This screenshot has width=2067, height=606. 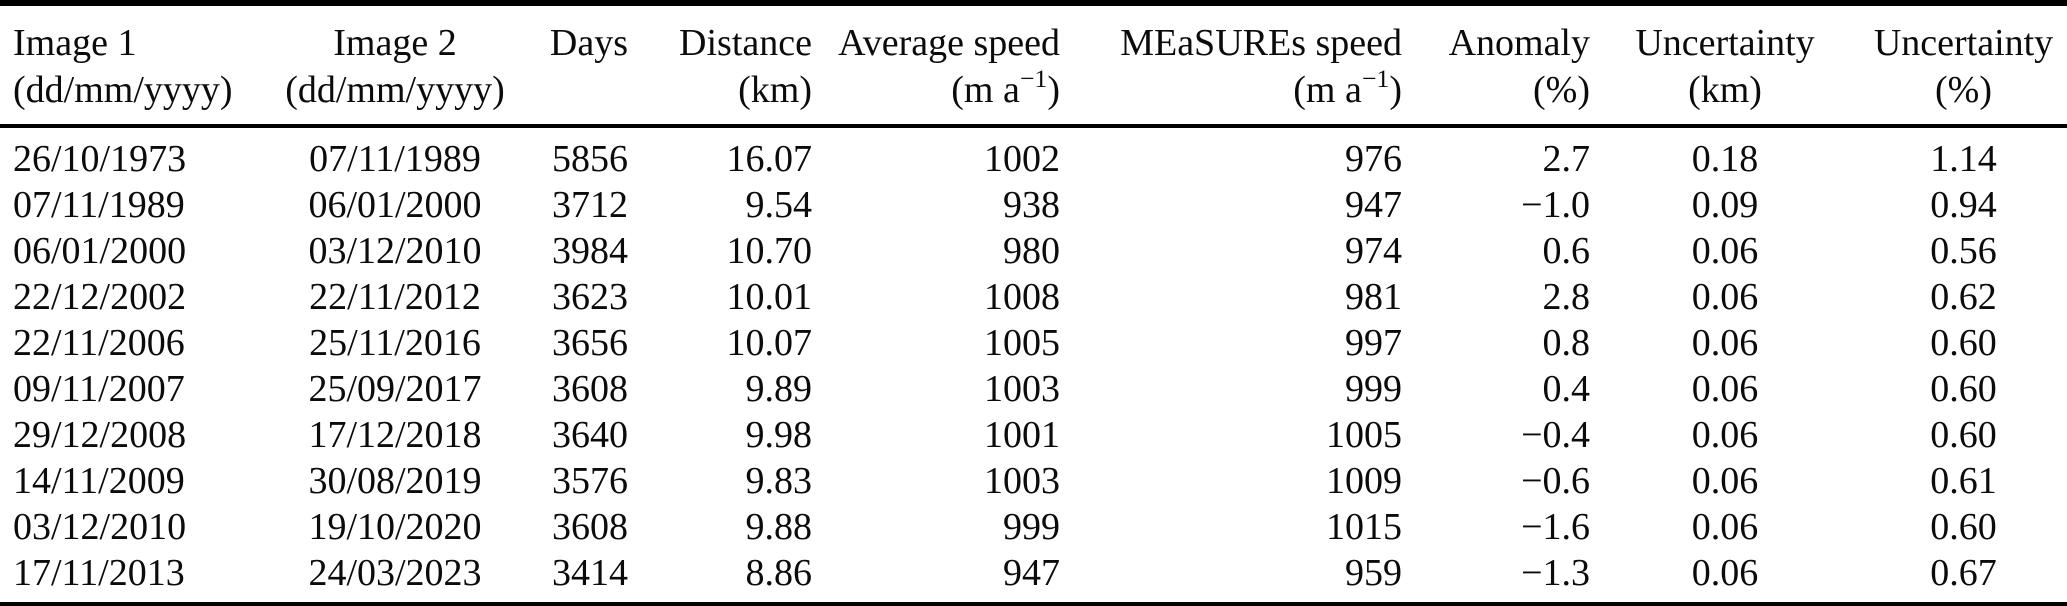 I want to click on table-cell: 22/12/2002, so click(x=100, y=297).